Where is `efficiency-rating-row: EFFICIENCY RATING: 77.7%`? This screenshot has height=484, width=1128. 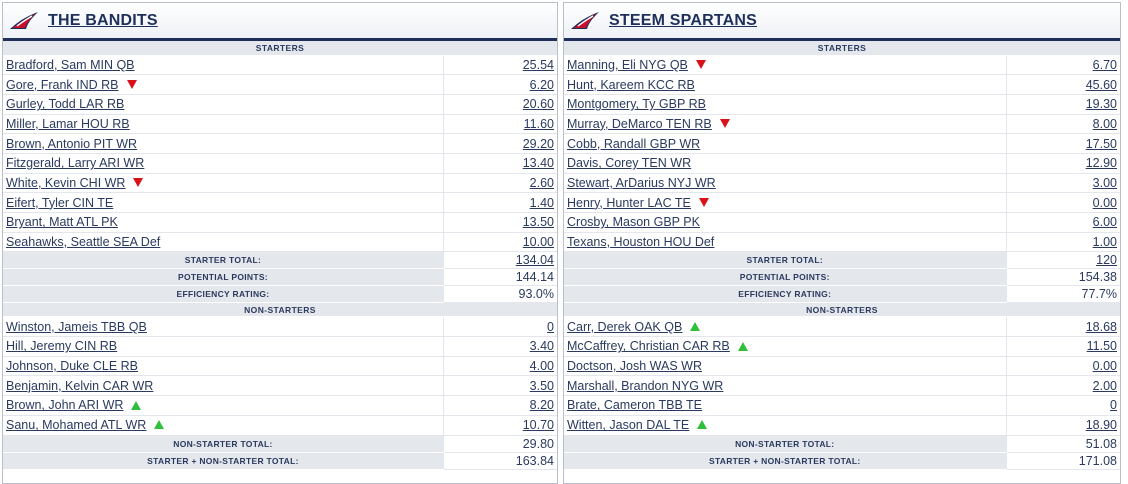 efficiency-rating-row: EFFICIENCY RATING: 77.7% is located at coordinates (842, 294).